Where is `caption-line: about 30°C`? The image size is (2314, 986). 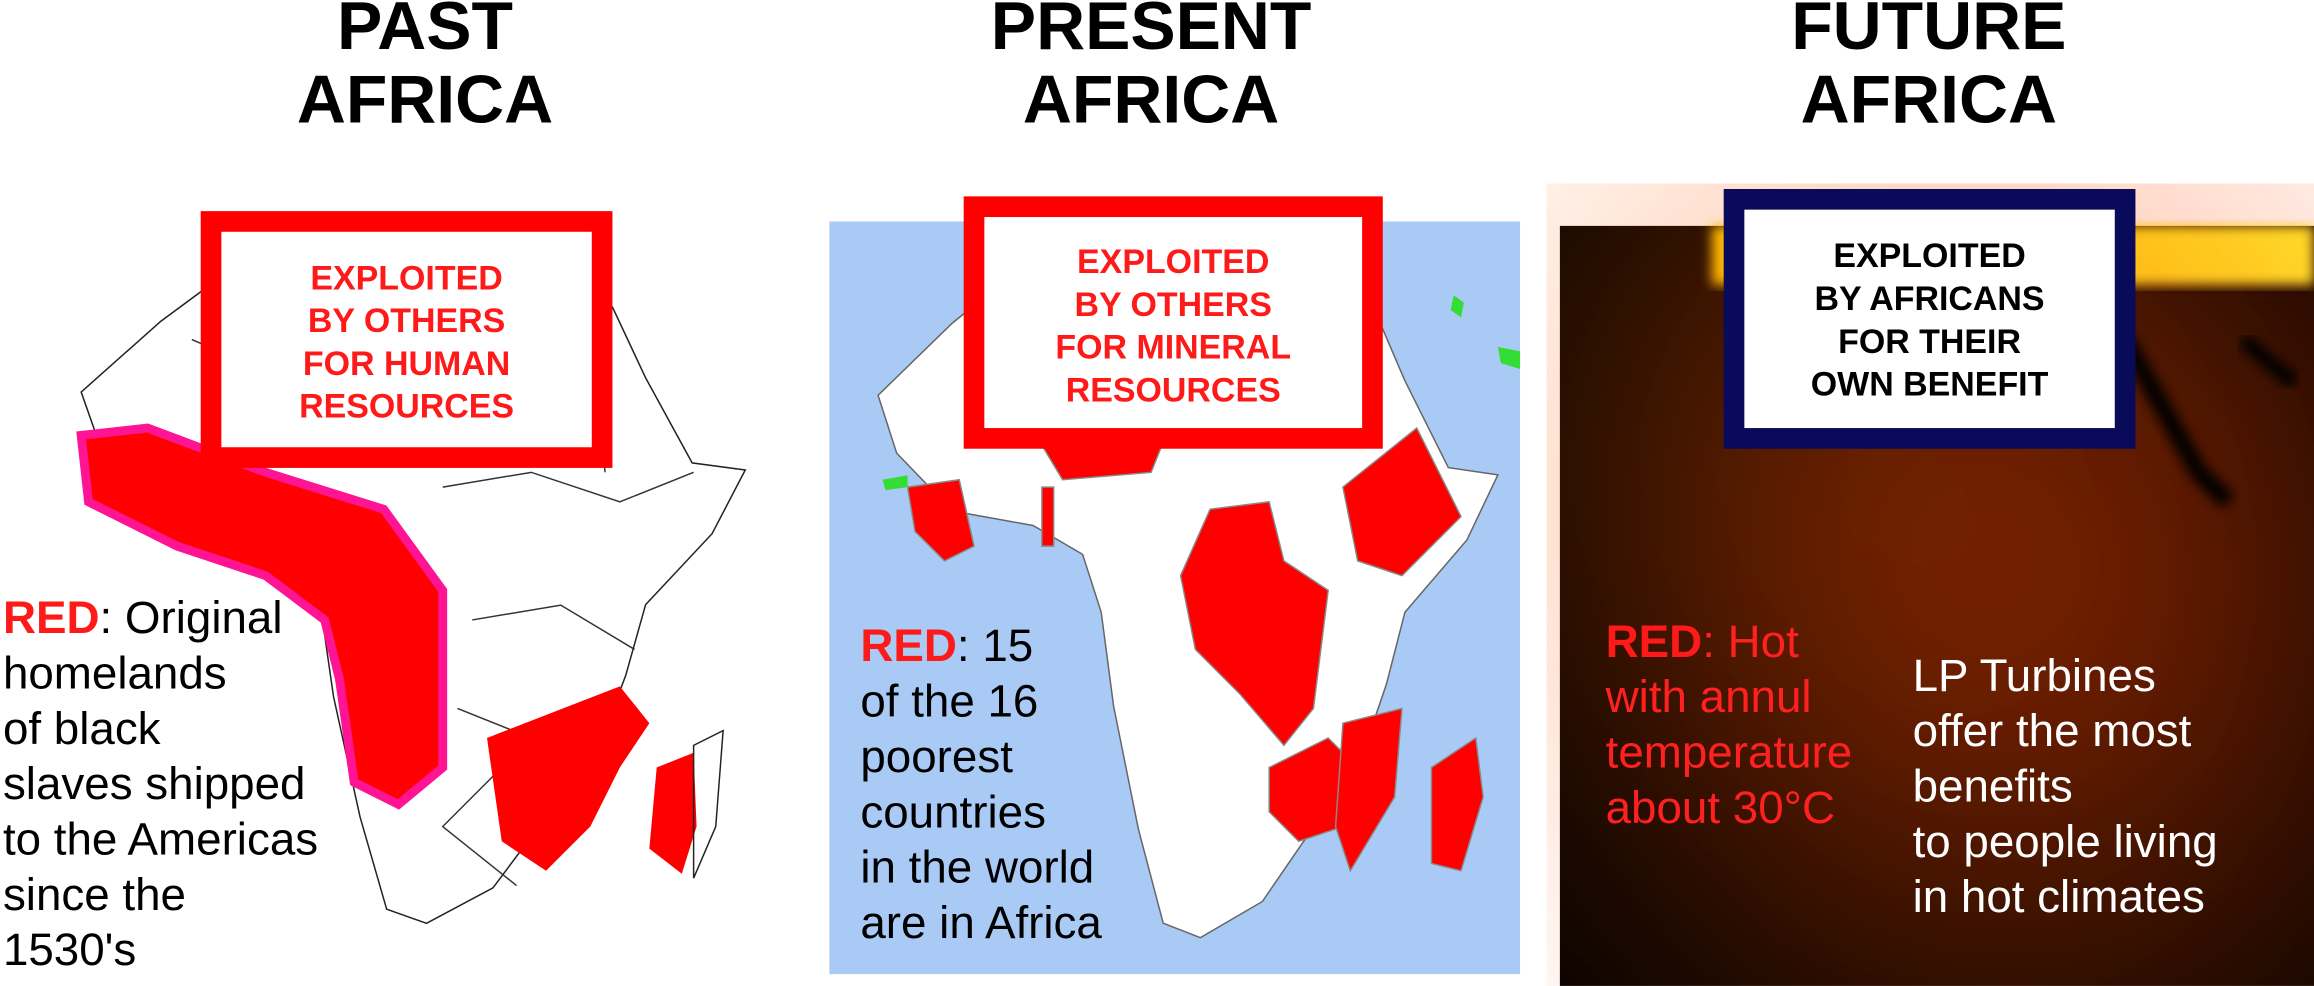
caption-line: about 30°C is located at coordinates (1720, 807).